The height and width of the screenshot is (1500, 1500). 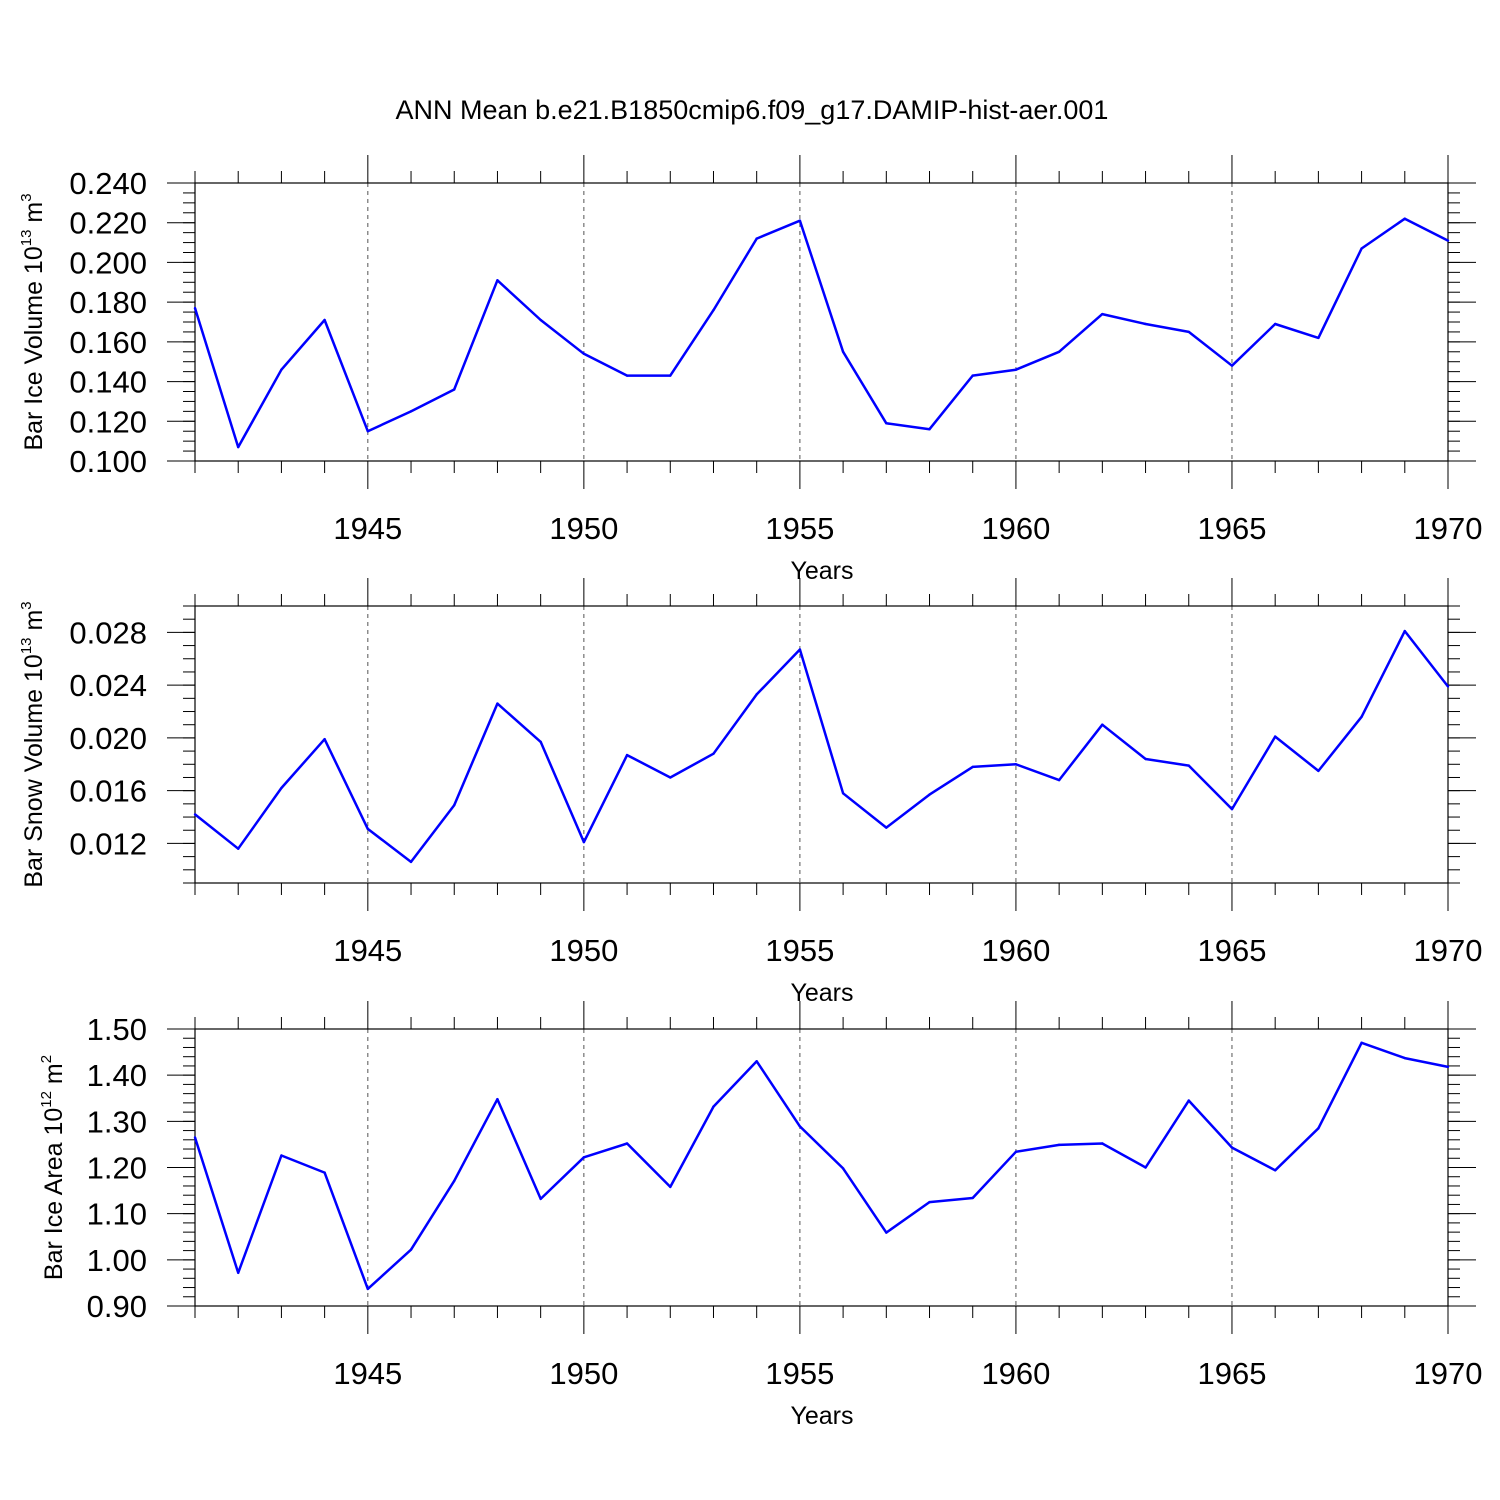 I want to click on y-tick-label: 0.020, so click(x=108, y=738).